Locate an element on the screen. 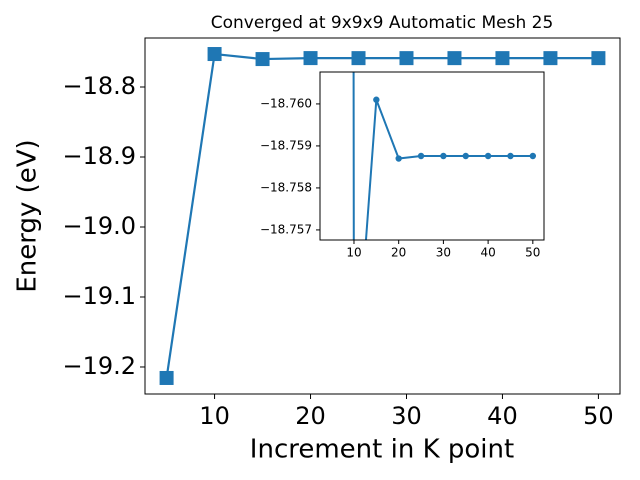 Image resolution: width=640 pixels, height=480 pixels. x-axis-label: Increment in K point is located at coordinates (382, 450).